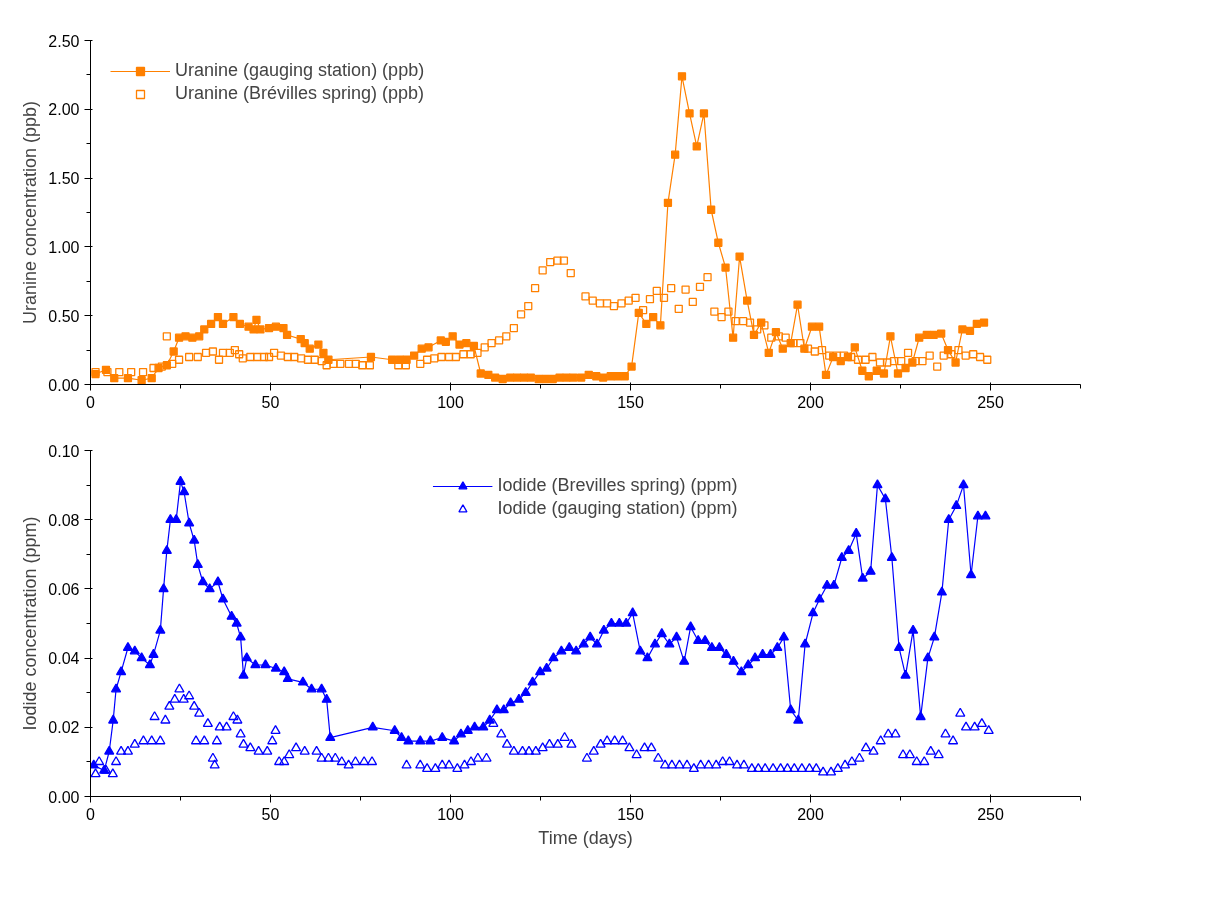 Image resolution: width=1222 pixels, height=913 pixels. I want to click on y-tick-label: 0.50, so click(64, 316).